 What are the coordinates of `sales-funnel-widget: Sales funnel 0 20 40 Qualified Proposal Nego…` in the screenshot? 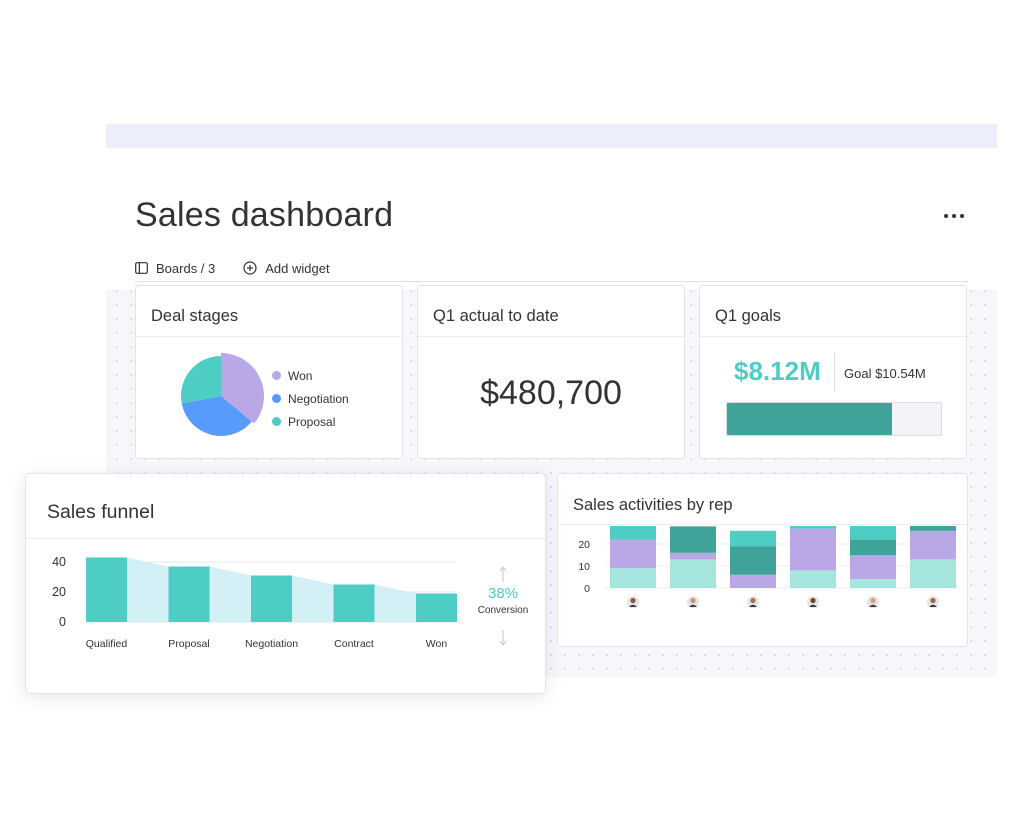 It's located at (285, 583).